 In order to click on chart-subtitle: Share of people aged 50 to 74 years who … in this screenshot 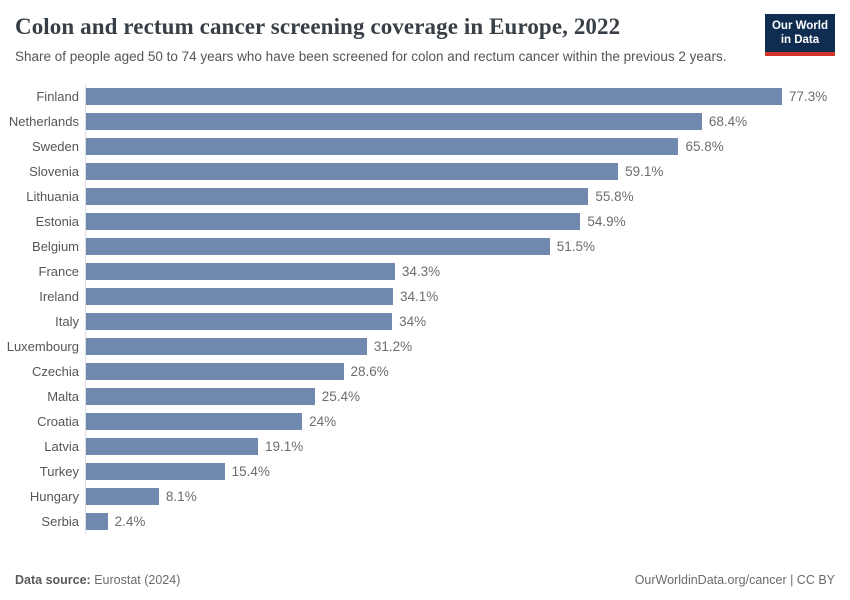, I will do `click(371, 57)`.